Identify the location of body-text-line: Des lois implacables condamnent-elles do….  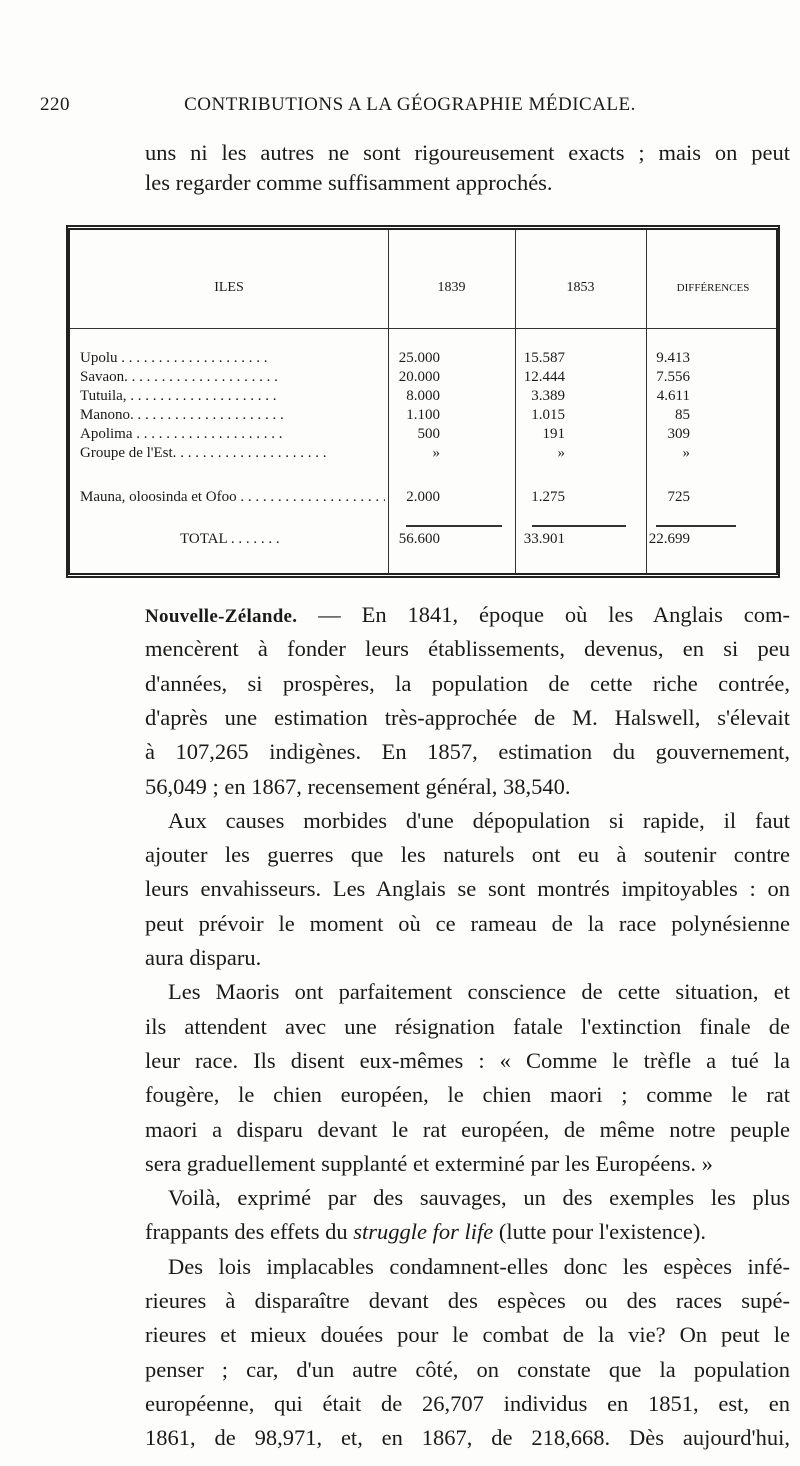
(479, 1266).